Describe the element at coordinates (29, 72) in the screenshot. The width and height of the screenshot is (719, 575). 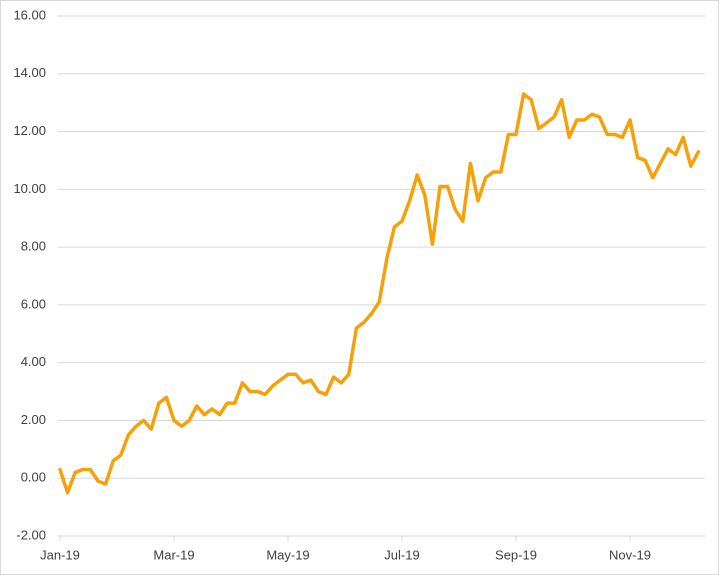
I see `y-tick-label: 14.00` at that location.